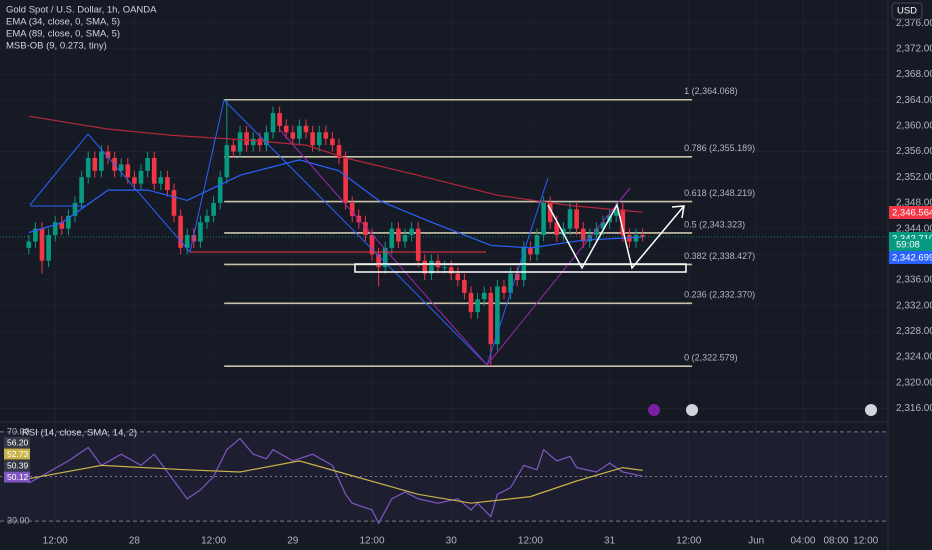  I want to click on currency: USD, so click(907, 11).